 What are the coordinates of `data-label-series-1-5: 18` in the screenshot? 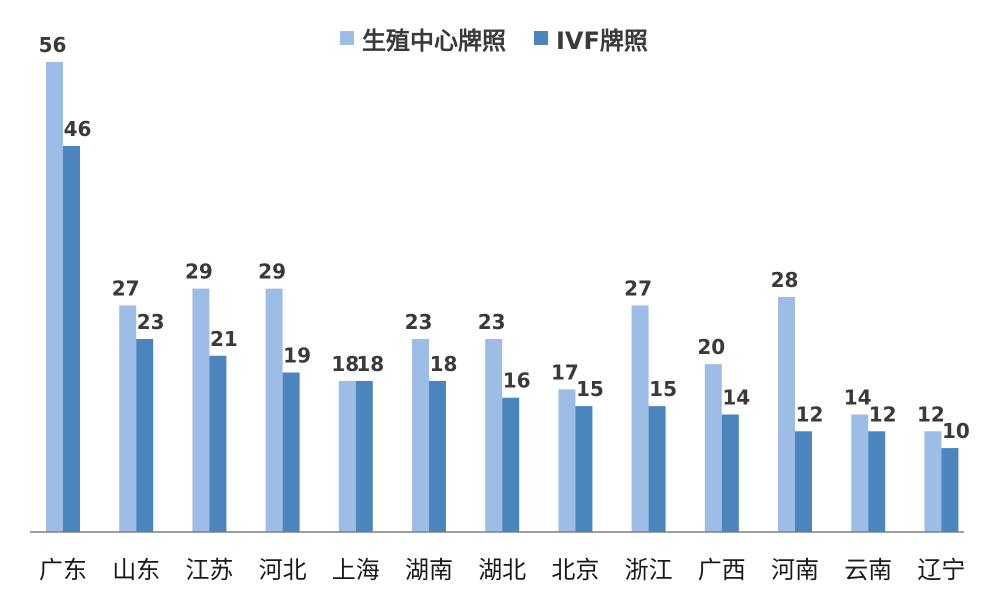 It's located at (345, 364).